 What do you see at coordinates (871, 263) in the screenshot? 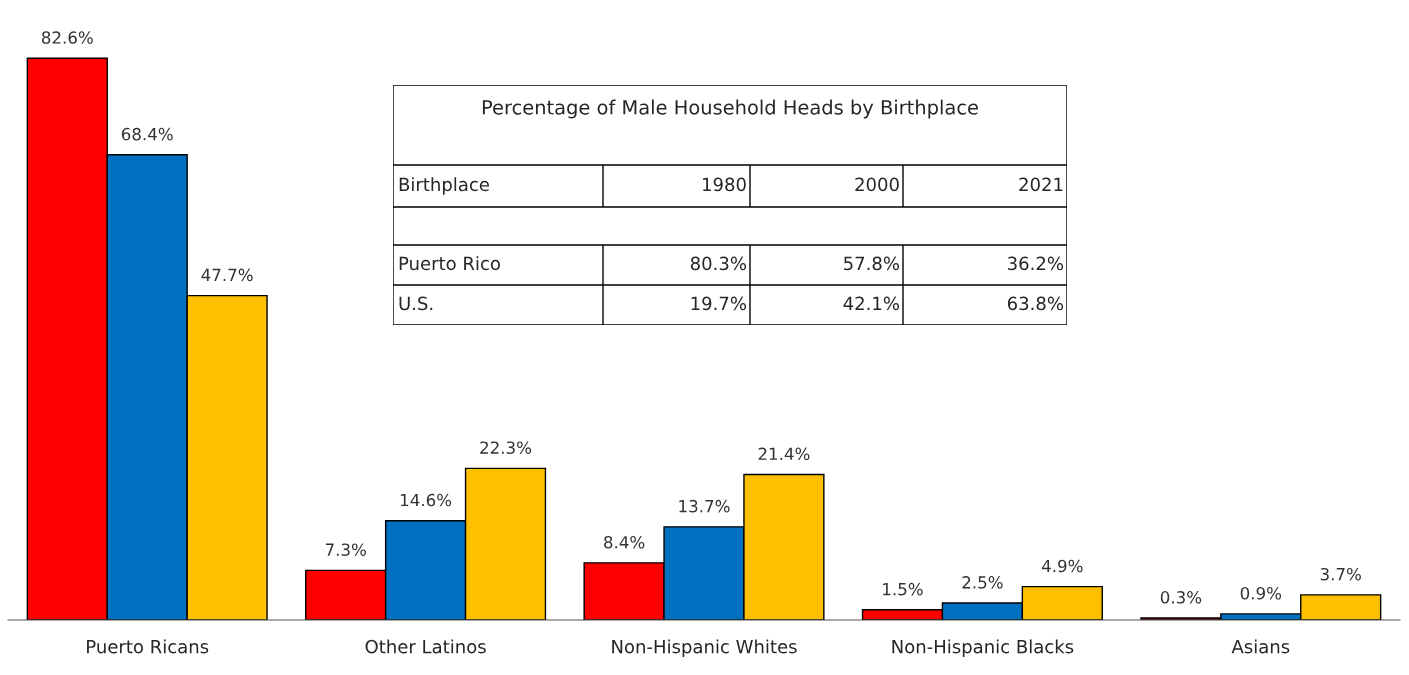
I see `data-label: 57.8%` at bounding box center [871, 263].